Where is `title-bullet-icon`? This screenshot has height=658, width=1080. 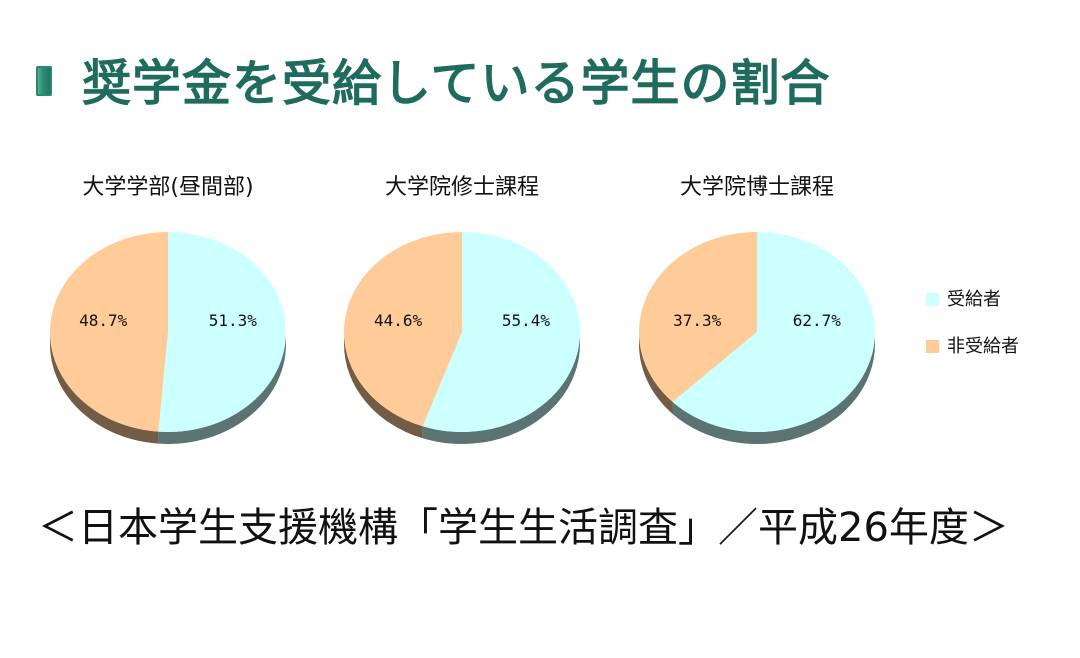
title-bullet-icon is located at coordinates (44, 81).